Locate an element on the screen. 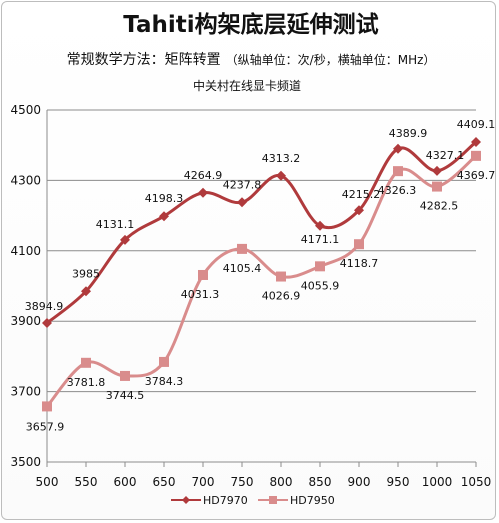 The height and width of the screenshot is (523, 499). chart-source: 中关村在线显卡频道 is located at coordinates (247, 85).